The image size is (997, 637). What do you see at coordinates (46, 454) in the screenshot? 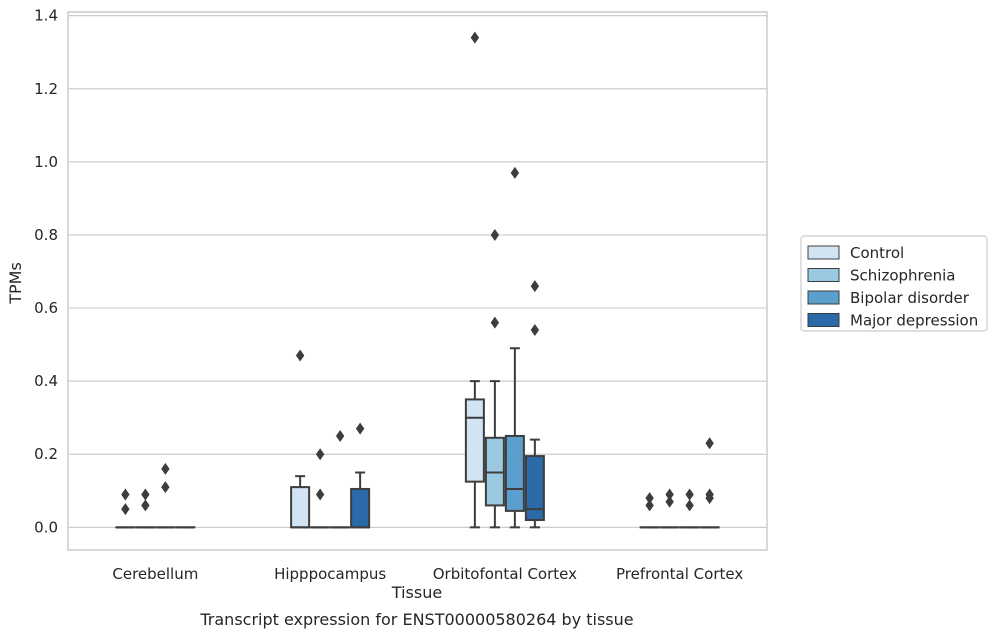
I see `y-tick-label: 0.2` at bounding box center [46, 454].